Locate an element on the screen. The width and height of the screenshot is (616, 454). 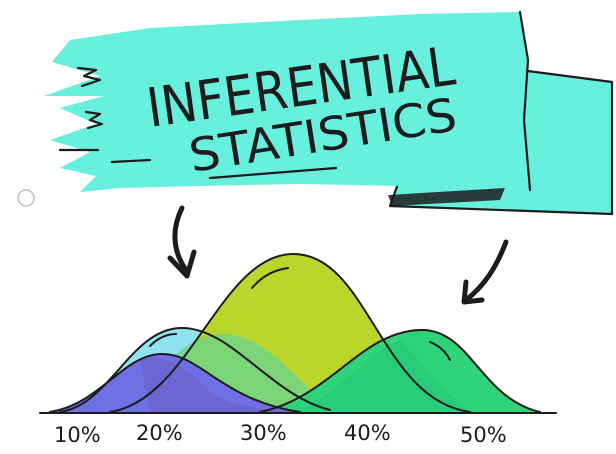
arrow-down-curved-icon is located at coordinates (182, 242).